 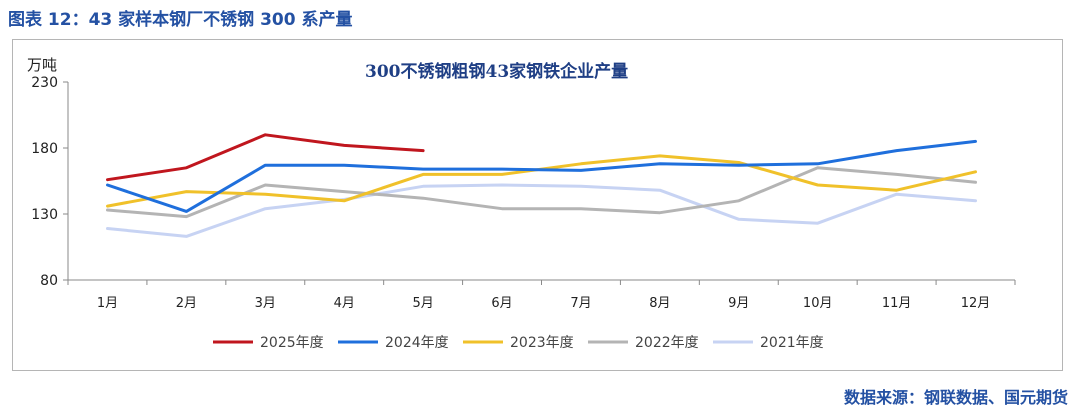 I want to click on x-tick-label: 6月, so click(x=501, y=303).